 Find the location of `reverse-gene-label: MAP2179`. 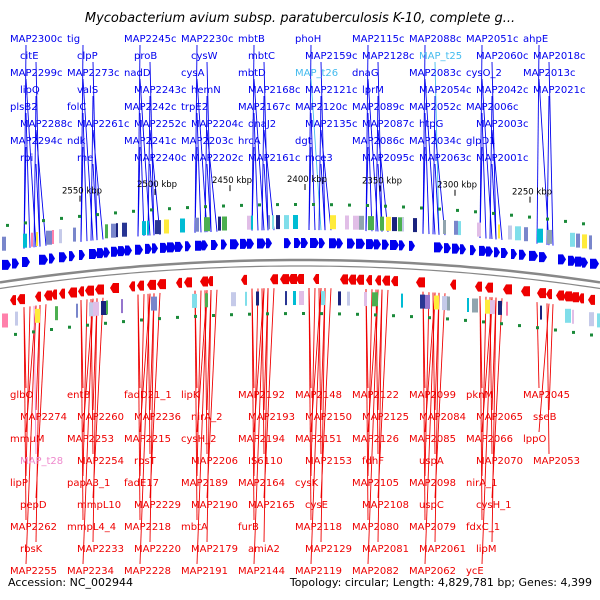

reverse-gene-label: MAP2179 is located at coordinates (214, 549).